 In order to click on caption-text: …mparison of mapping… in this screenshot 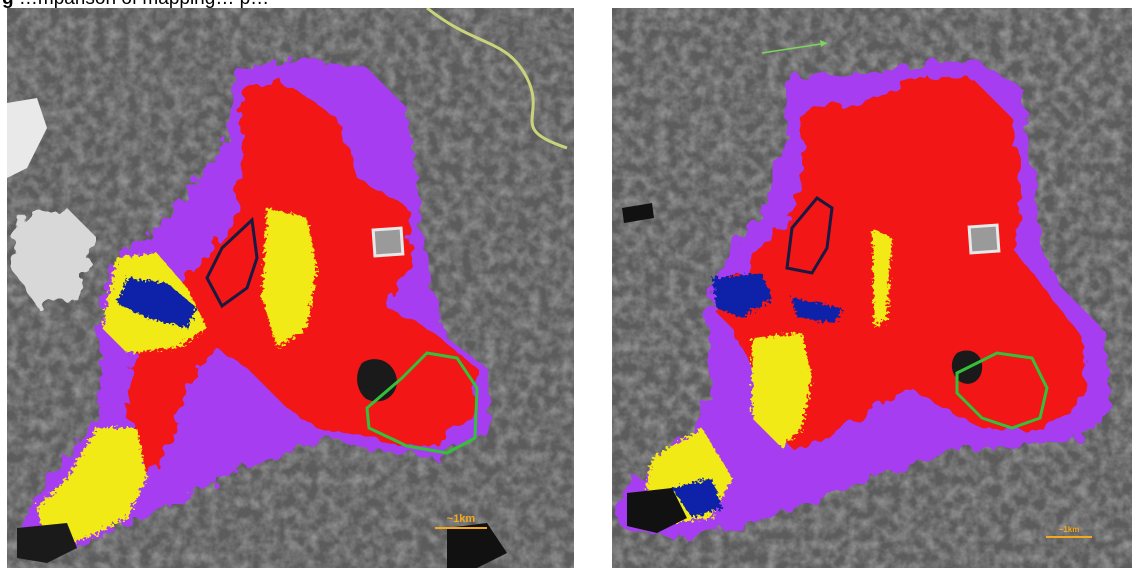, I will do `click(126, 4)`.